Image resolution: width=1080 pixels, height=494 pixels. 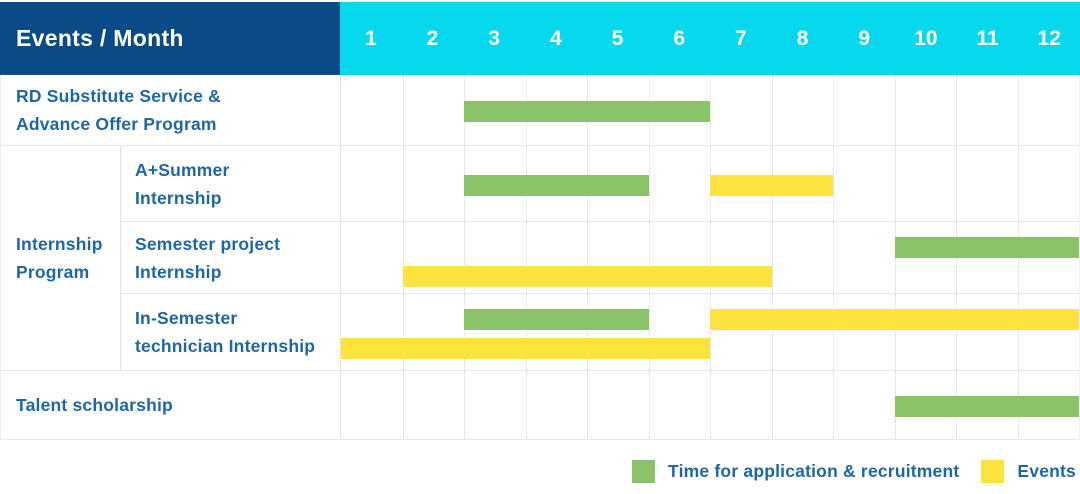 I want to click on row-label-a-plus-summer: A+Summer Internship, so click(x=231, y=183).